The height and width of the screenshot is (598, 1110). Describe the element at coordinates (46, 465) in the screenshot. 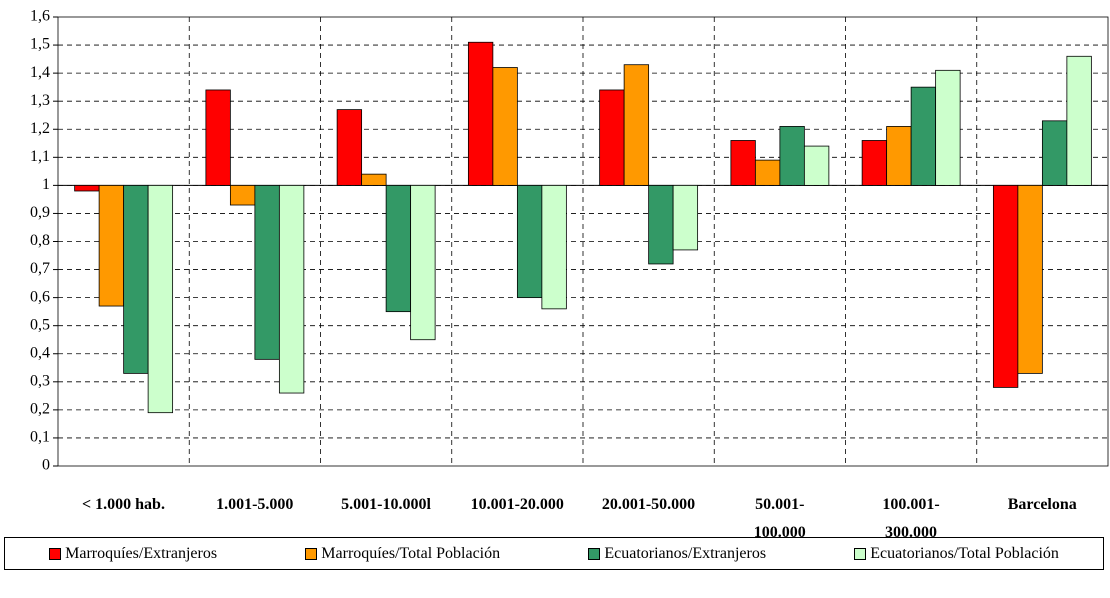

I see `y-tick-label: 0` at that location.